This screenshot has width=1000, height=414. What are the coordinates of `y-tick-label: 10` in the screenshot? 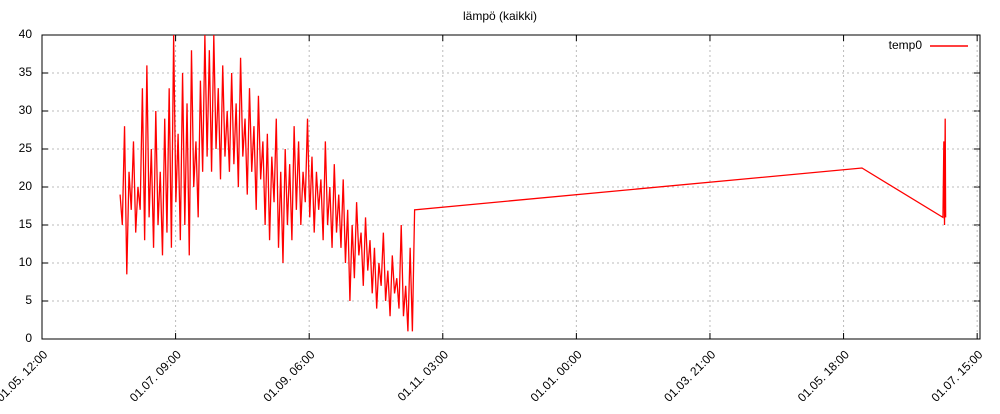 It's located at (26, 262).